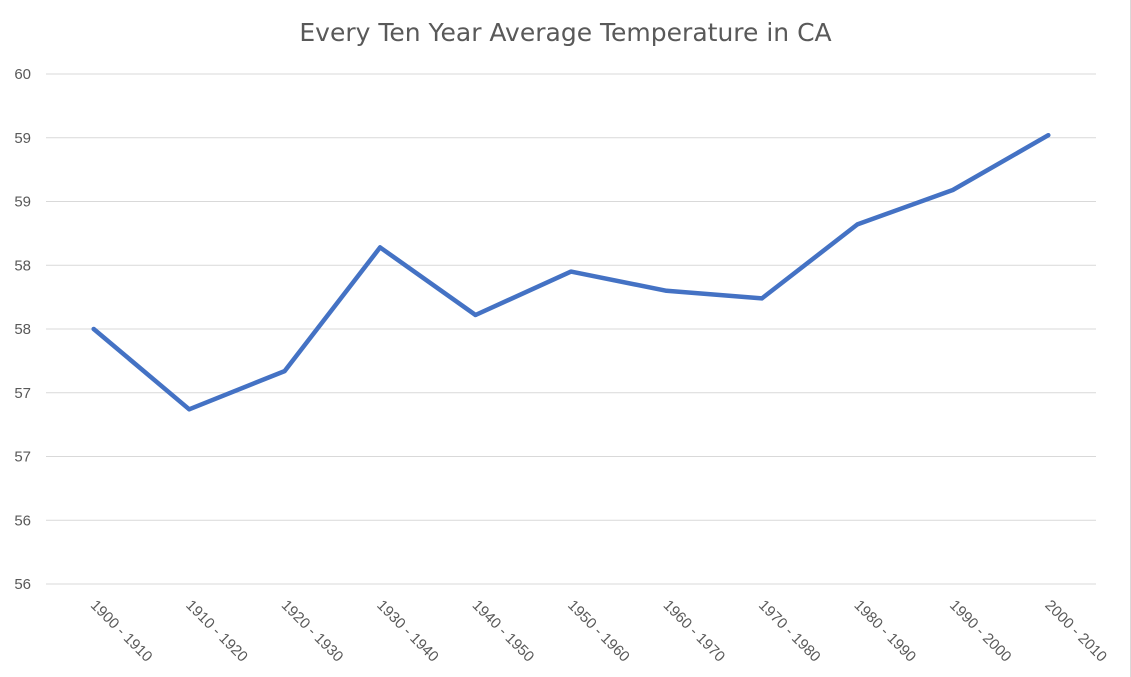 This screenshot has width=1131, height=677. Describe the element at coordinates (980, 631) in the screenshot. I see `x-tick-label: 1990 - 2000` at that location.